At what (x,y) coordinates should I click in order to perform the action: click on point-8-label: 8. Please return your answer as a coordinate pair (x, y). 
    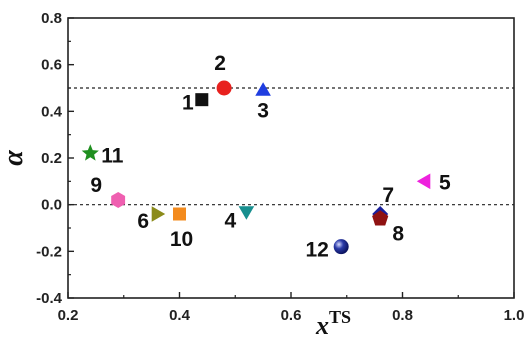
    Looking at the image, I should click on (398, 234).